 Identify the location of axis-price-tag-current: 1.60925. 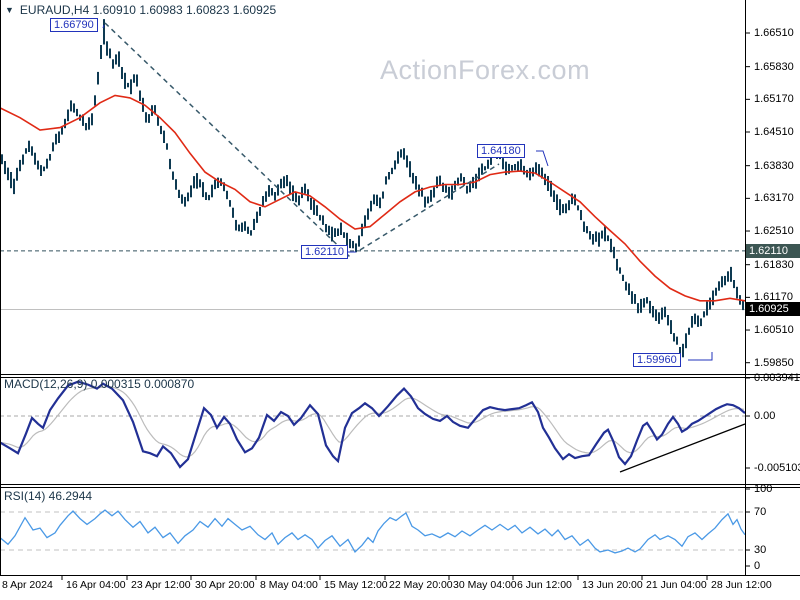
(773, 309).